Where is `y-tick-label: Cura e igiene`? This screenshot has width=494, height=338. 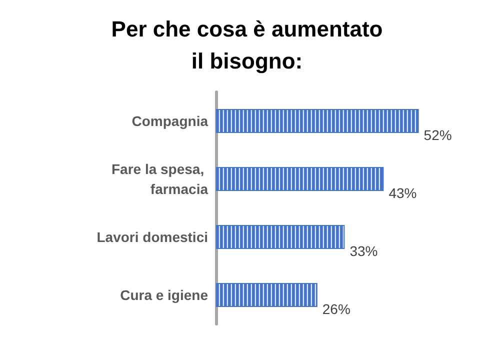
y-tick-label: Cura e igiene is located at coordinates (164, 295).